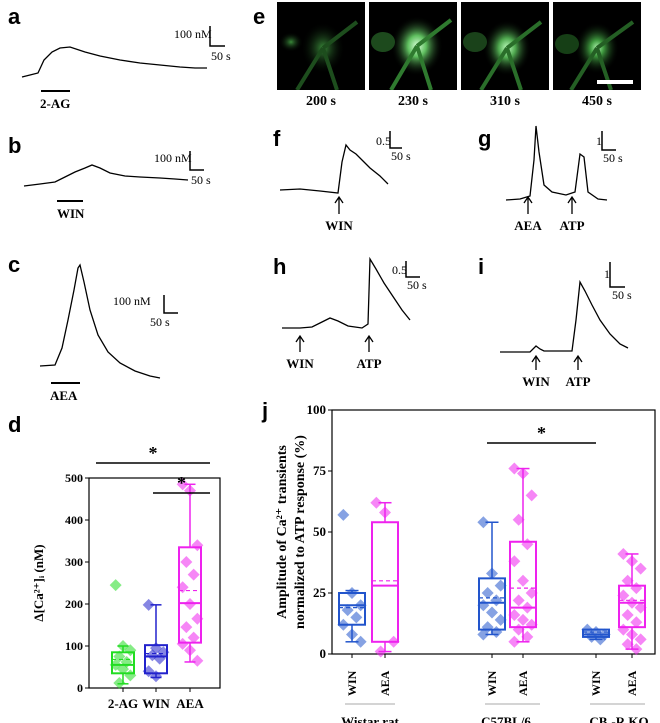  Describe the element at coordinates (618, 718) in the screenshot. I see `group-label: CB₁-R KO` at that location.